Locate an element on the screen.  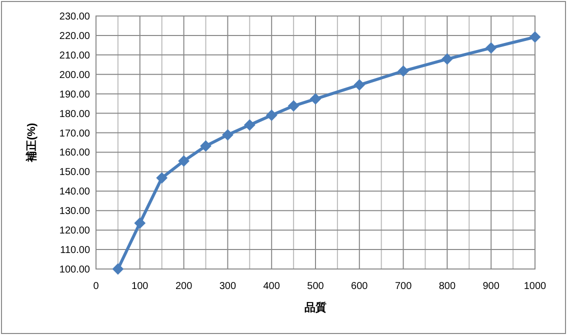
y-tick-label: 180.00 is located at coordinates (74, 114).